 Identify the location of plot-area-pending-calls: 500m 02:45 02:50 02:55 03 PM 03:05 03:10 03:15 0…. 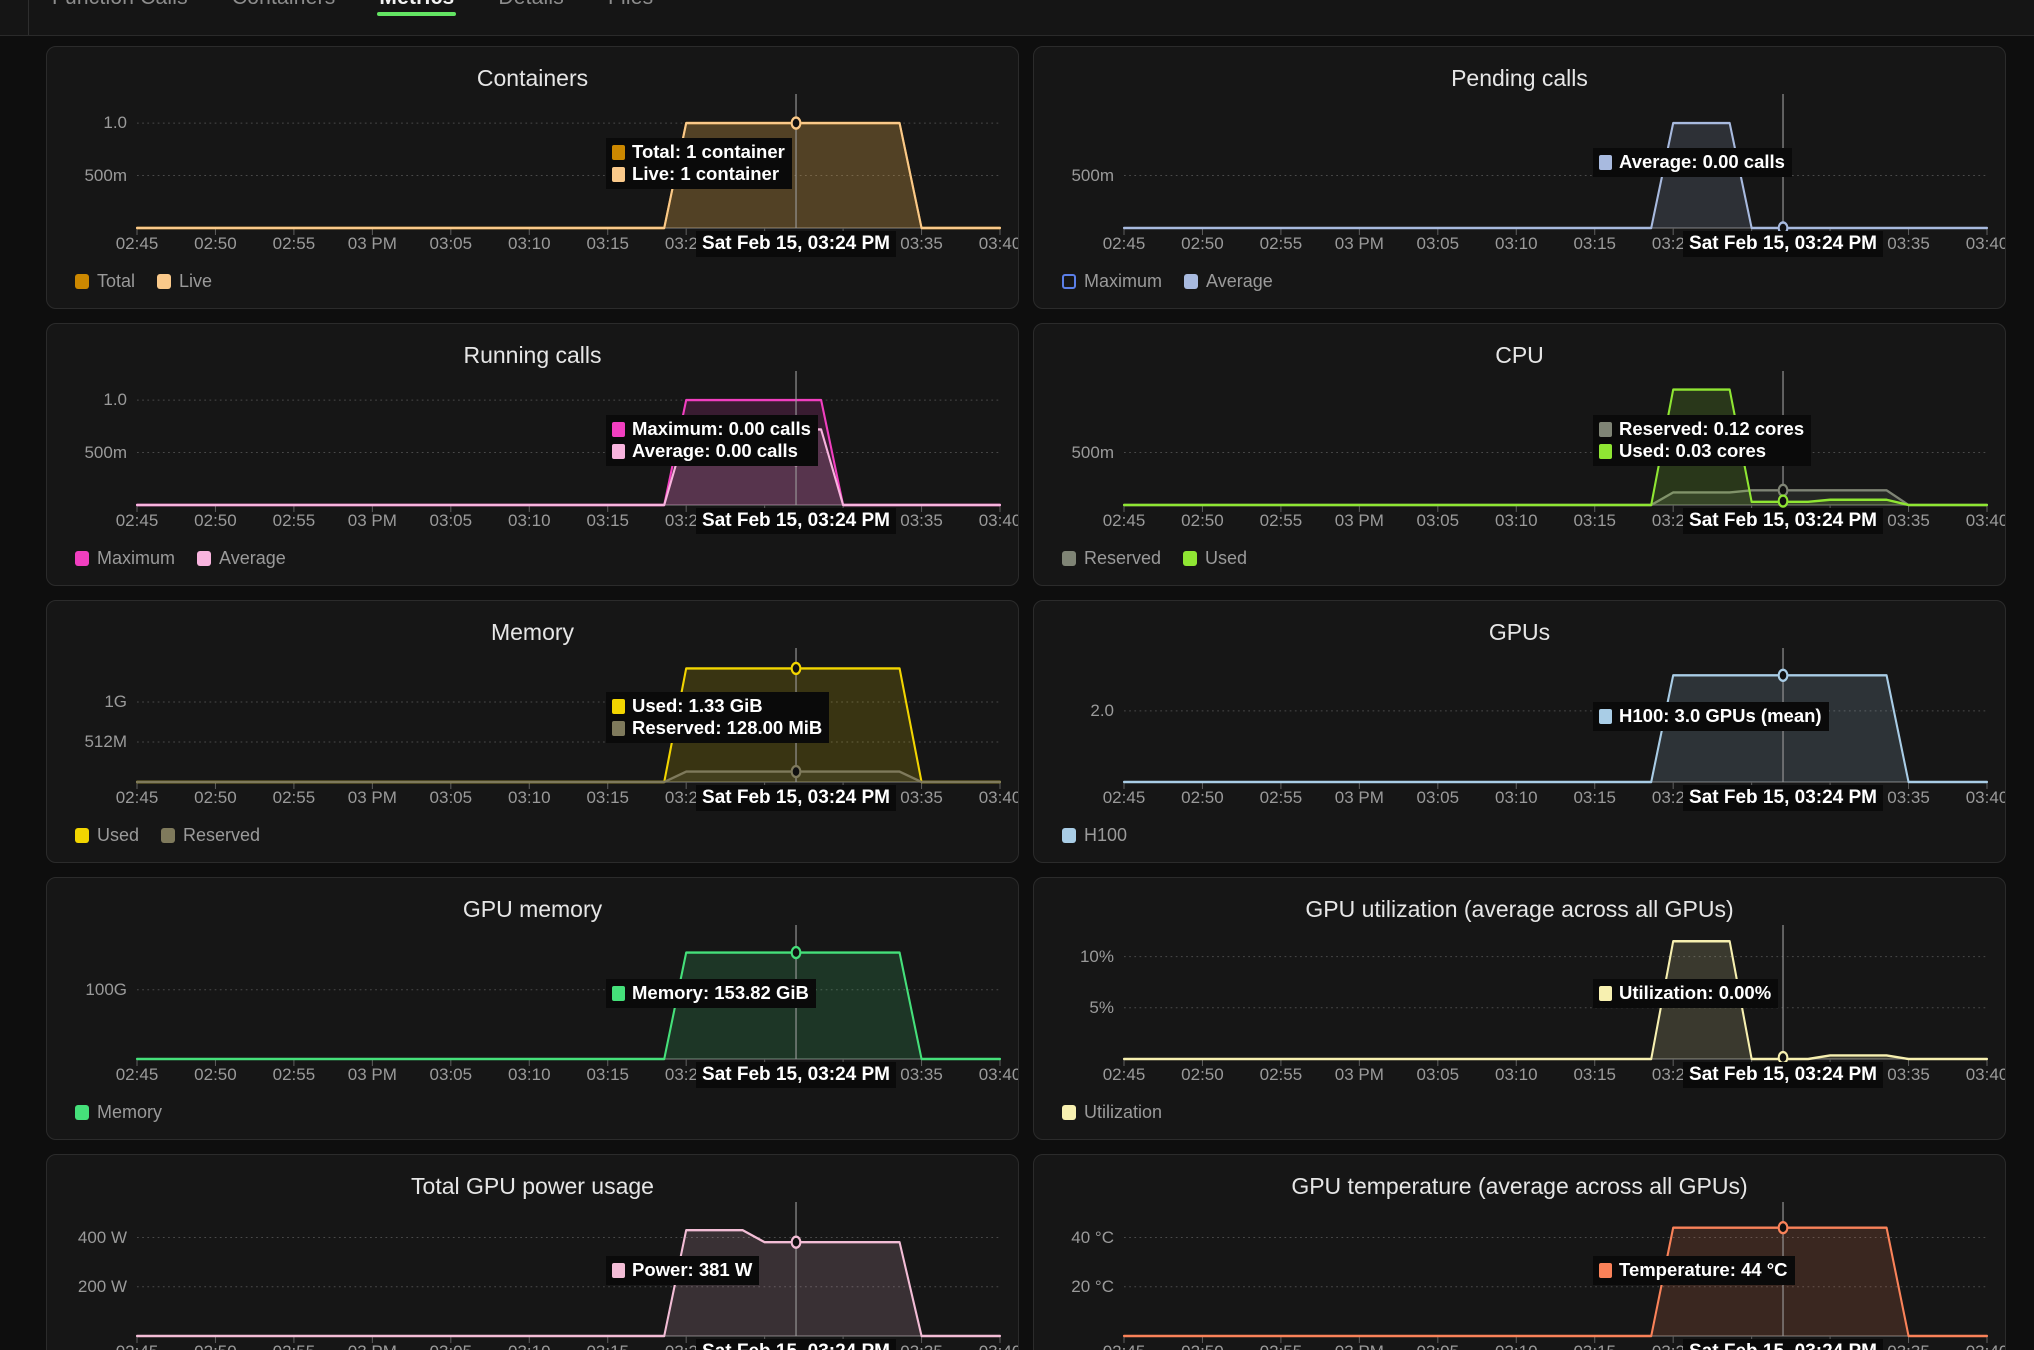
(1528, 175).